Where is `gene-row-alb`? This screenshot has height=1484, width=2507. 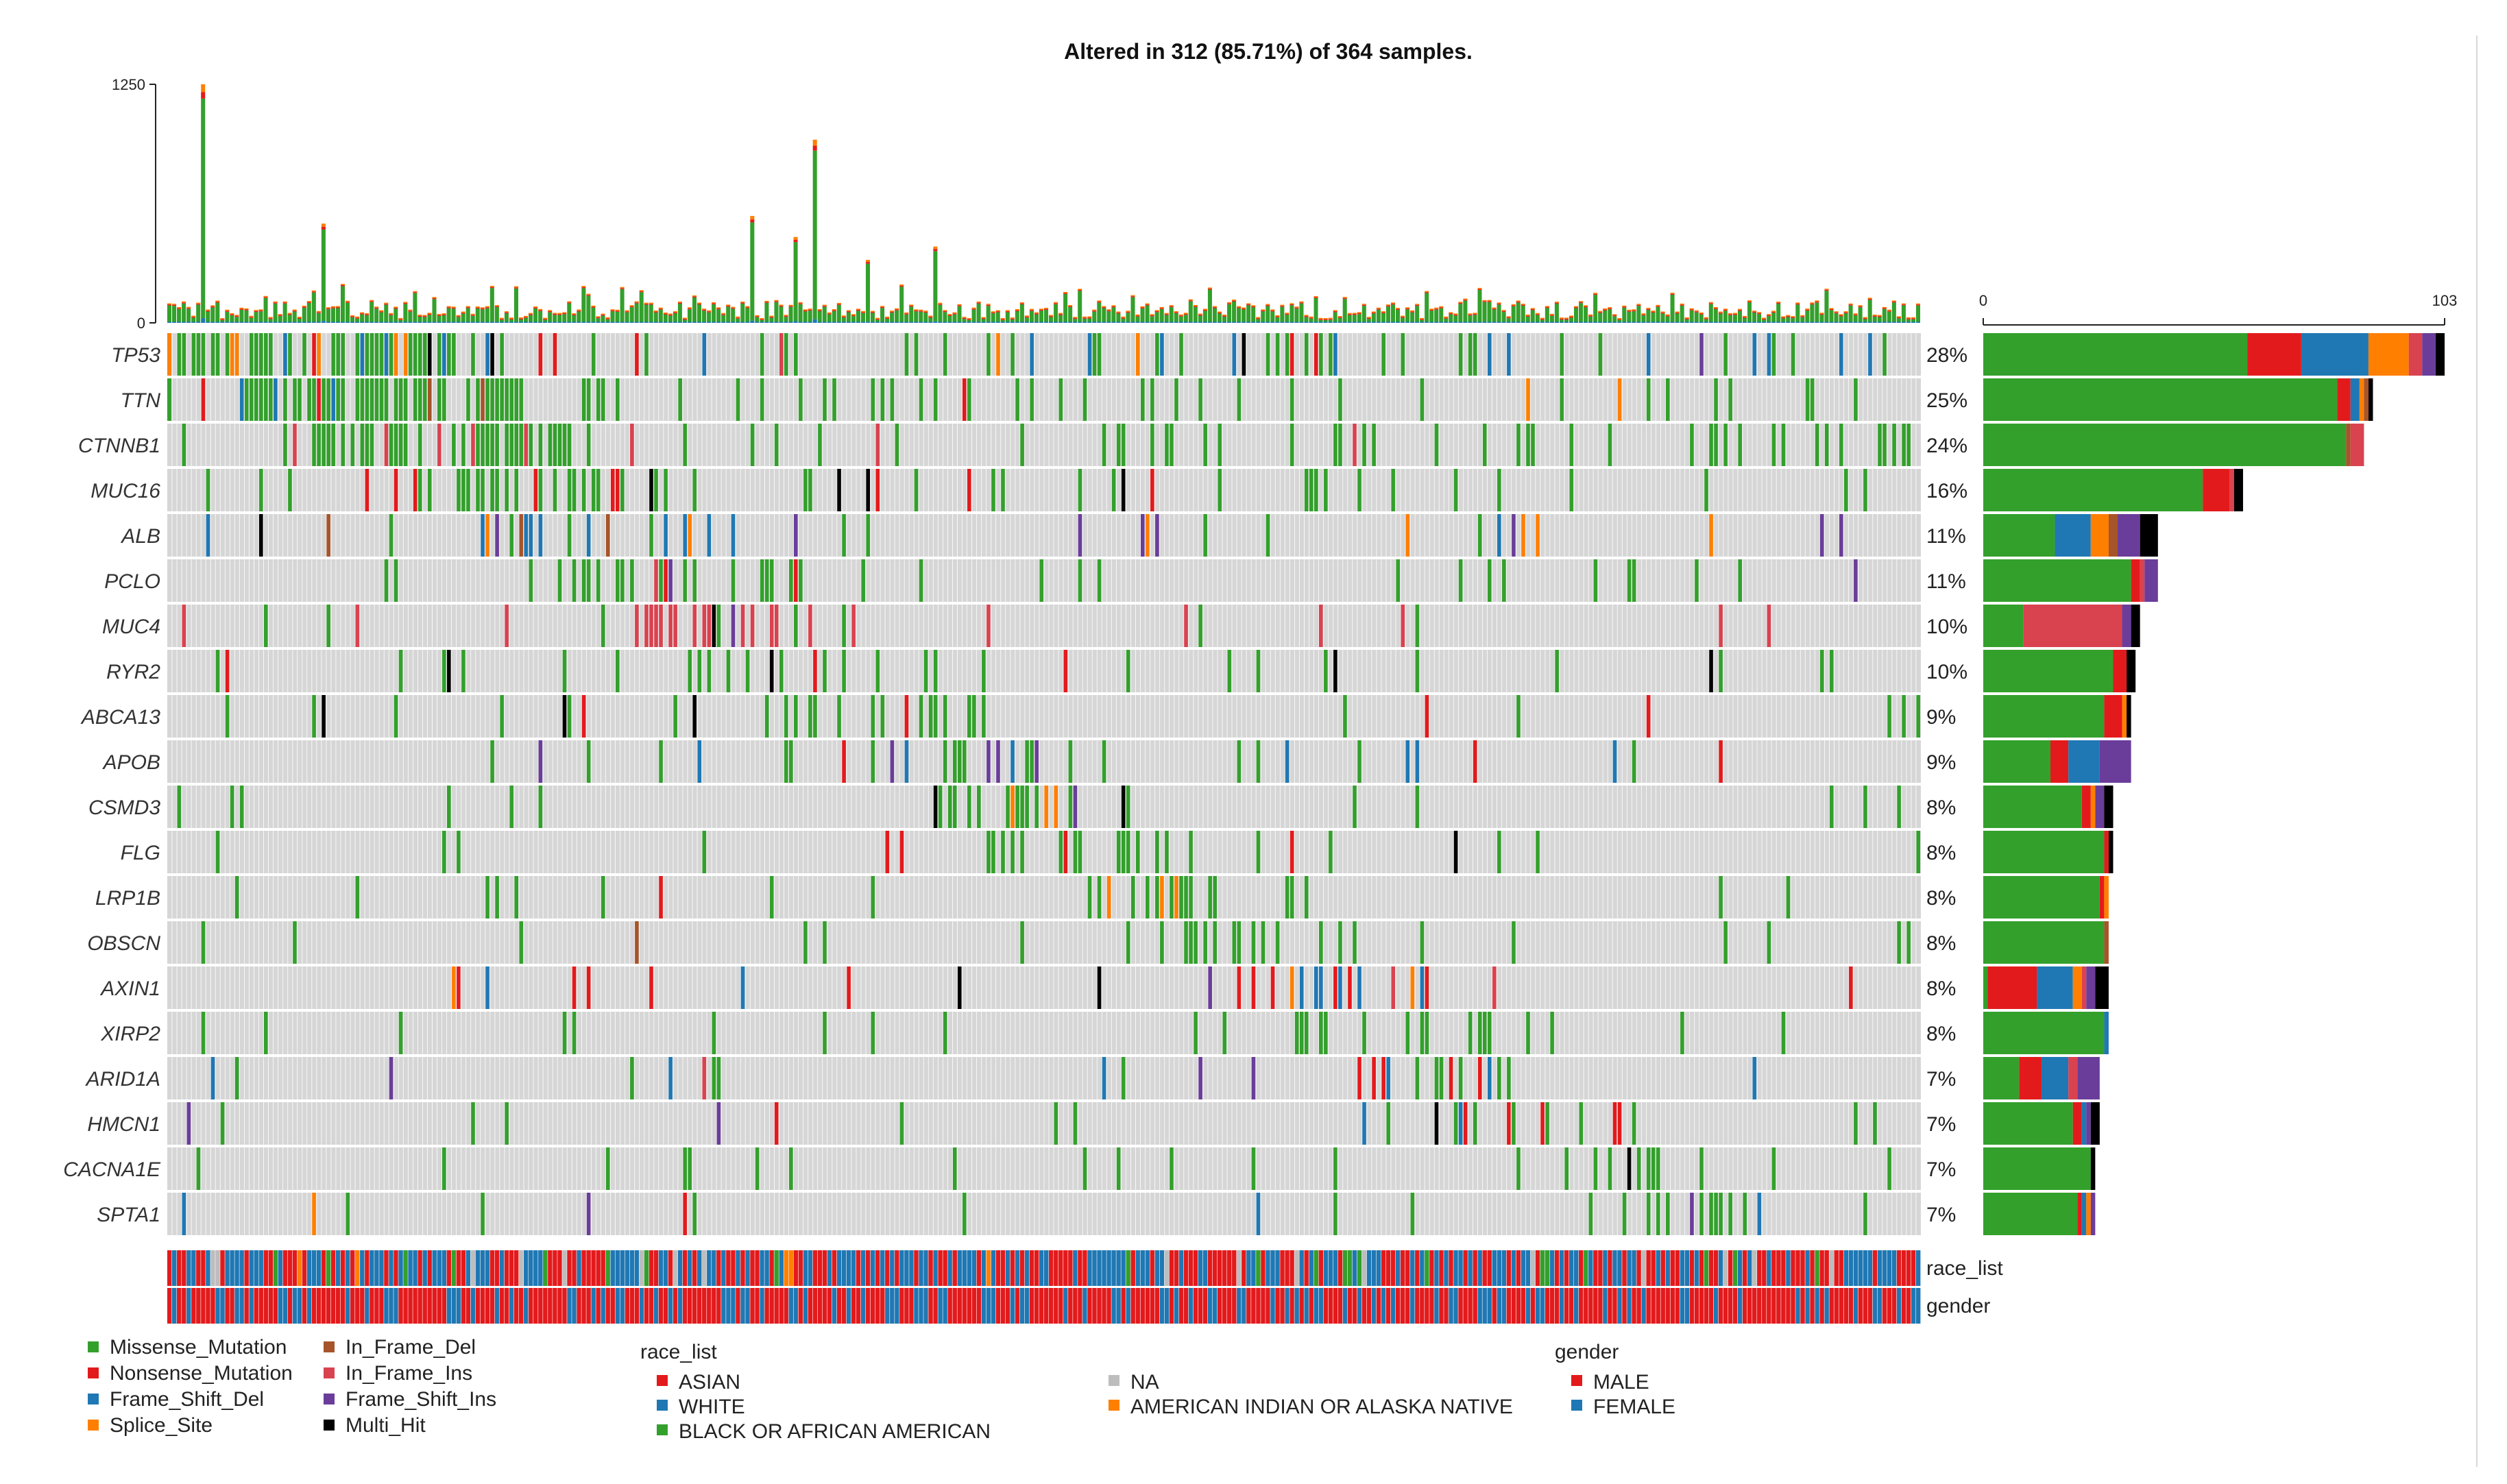
gene-row-alb is located at coordinates (1044, 535).